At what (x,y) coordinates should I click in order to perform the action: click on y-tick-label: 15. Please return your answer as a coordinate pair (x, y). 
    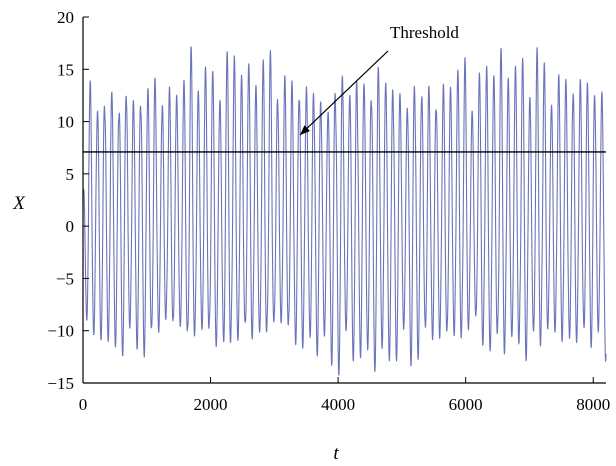
    Looking at the image, I should click on (65, 69).